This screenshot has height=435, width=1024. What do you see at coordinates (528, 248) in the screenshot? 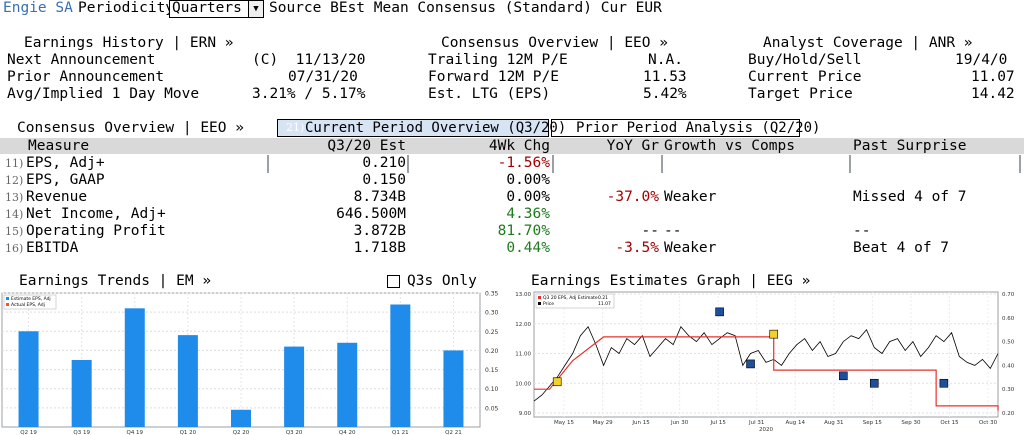
I see `chg-cell: 0.44%` at bounding box center [528, 248].